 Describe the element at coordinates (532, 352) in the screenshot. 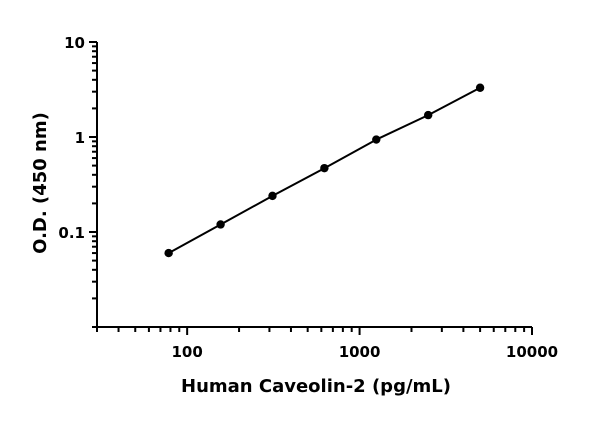

I see `x-tick-label: 10000` at that location.